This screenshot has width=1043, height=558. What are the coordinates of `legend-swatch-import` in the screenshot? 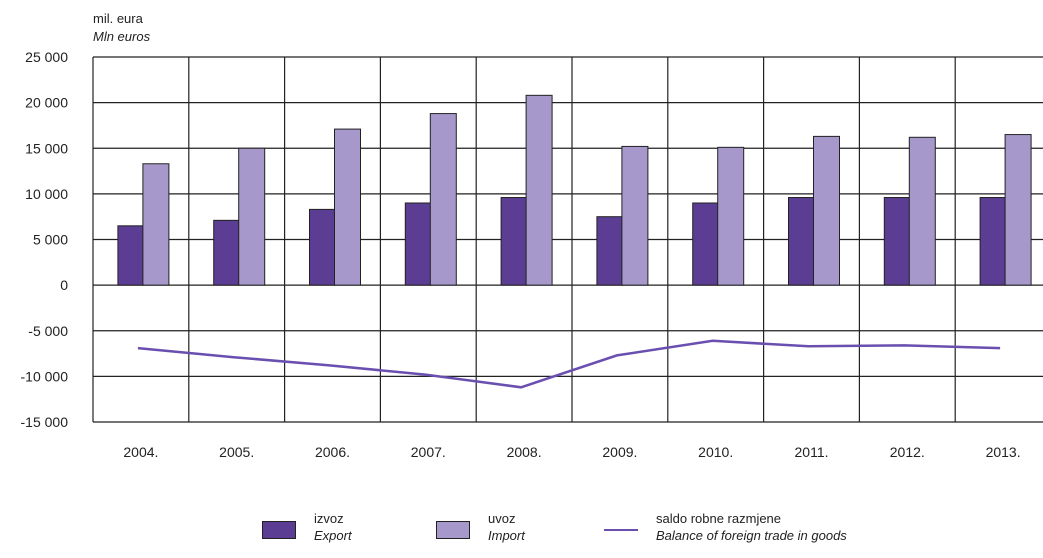 It's located at (453, 530).